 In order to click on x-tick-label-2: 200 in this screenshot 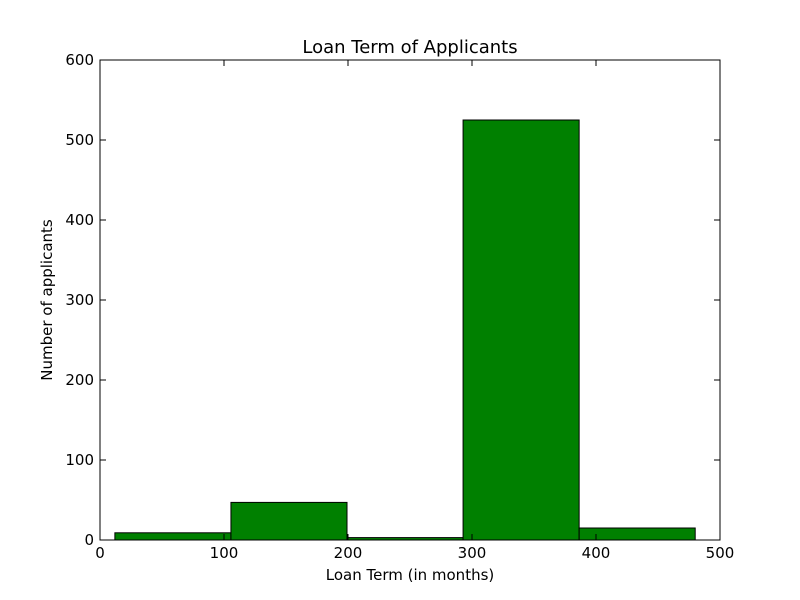, I will do `click(348, 553)`.